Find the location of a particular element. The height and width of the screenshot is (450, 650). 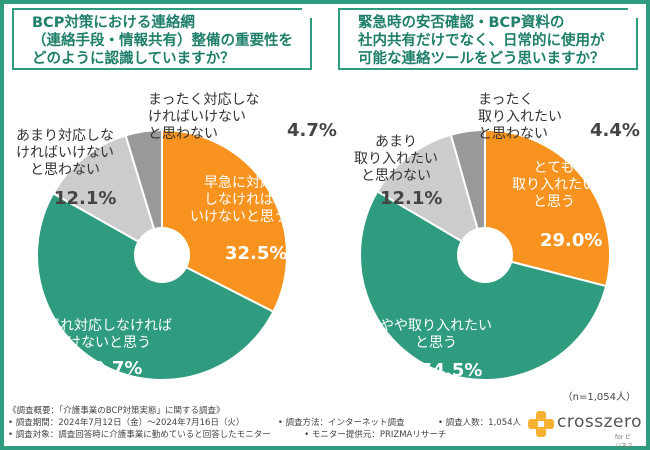

right-label-2: やや取り入れたい と思う is located at coordinates (436, 335).